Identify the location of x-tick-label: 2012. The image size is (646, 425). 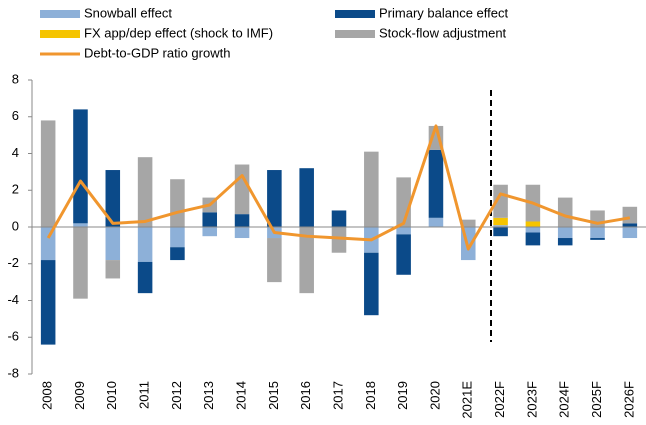
(176, 395).